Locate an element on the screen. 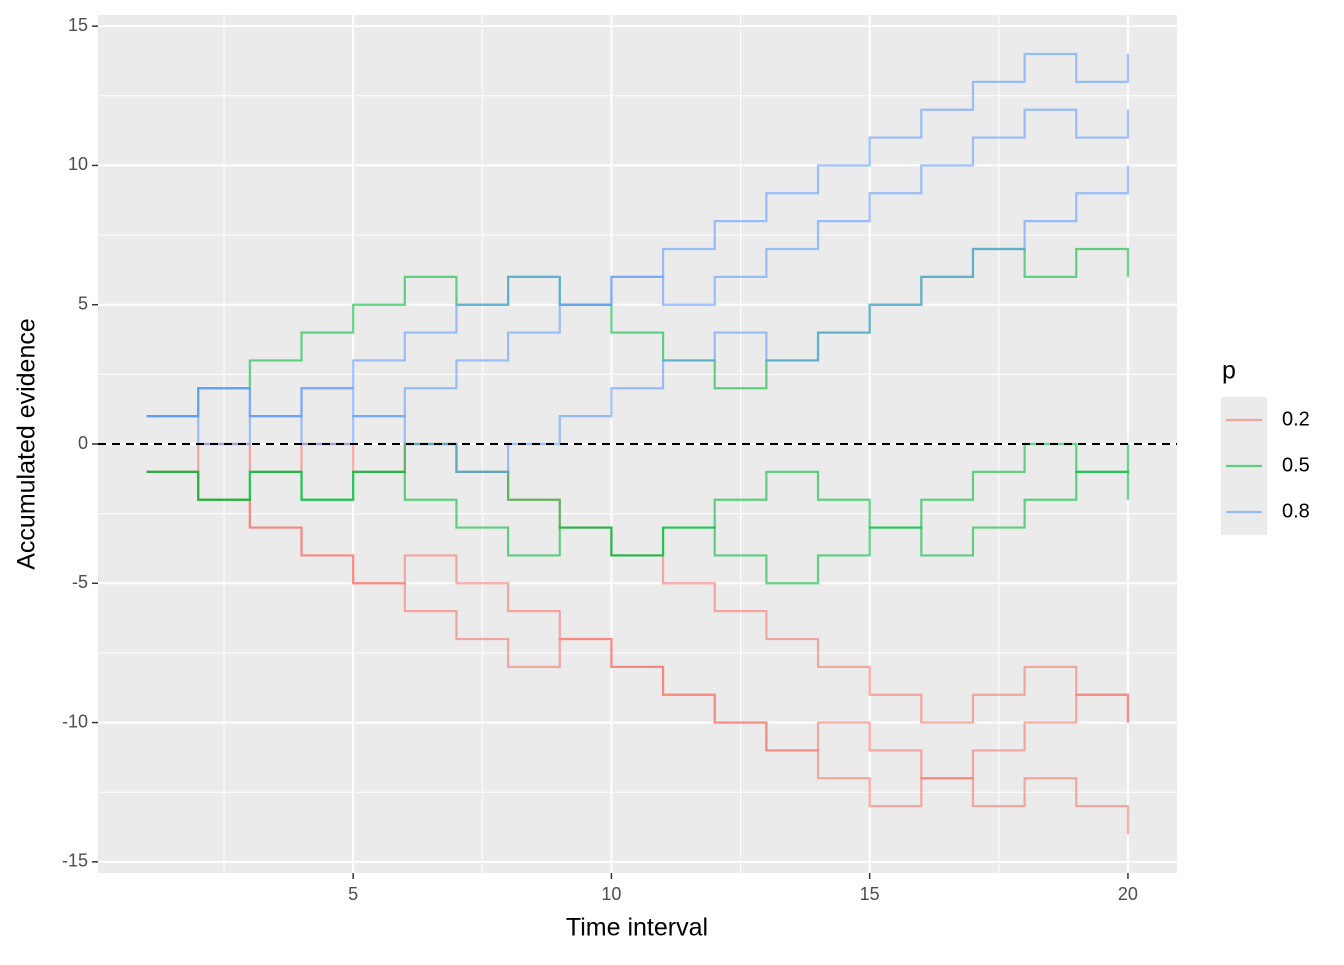 The image size is (1344, 965). y-tick-label: -5 is located at coordinates (80, 582).